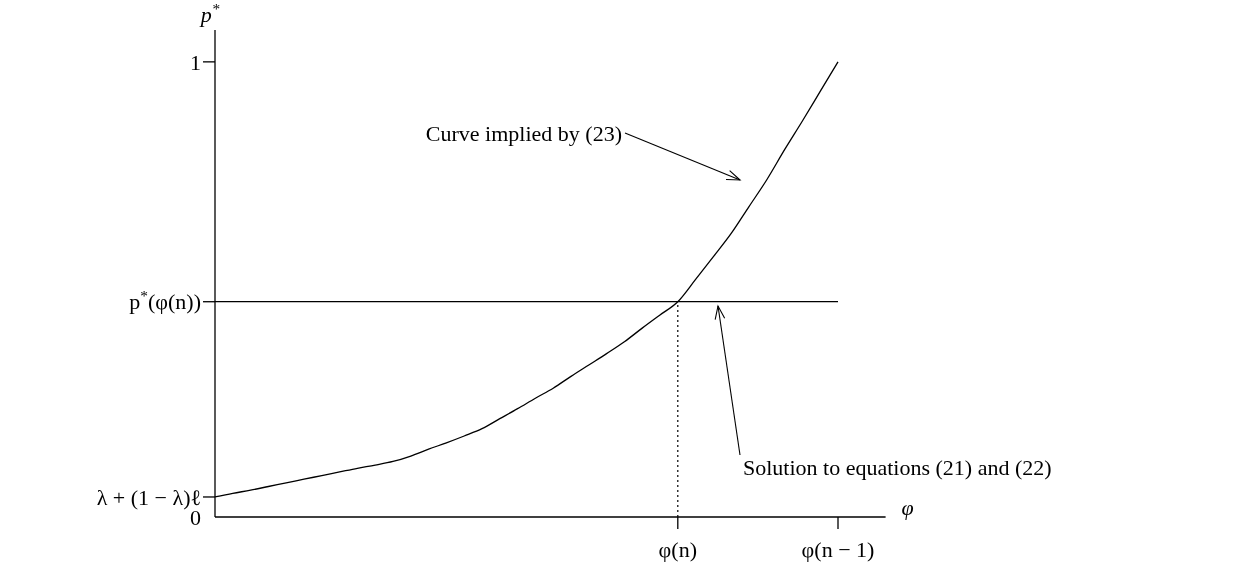 This screenshot has height=578, width=1254. I want to click on y-tick-label: 1, so click(195, 62).